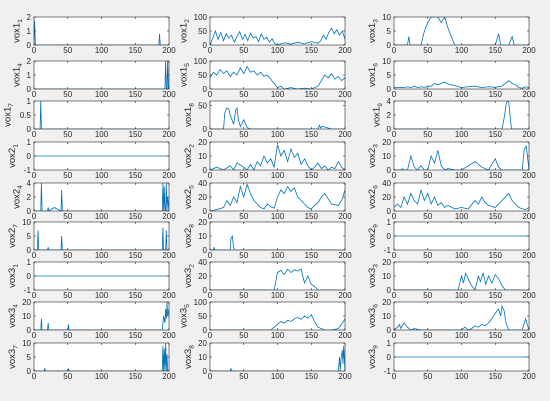 The height and width of the screenshot is (401, 550). Describe the element at coordinates (389, 101) in the screenshot. I see `y-tick-label: 4` at that location.